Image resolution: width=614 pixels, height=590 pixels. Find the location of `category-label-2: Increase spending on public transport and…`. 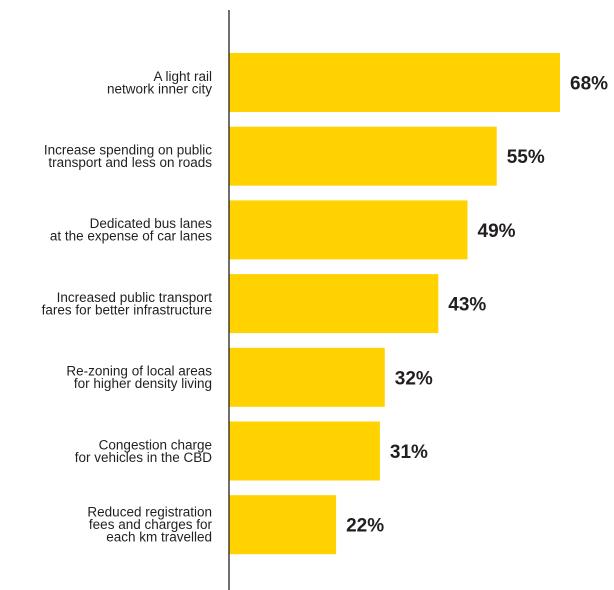

category-label-2: Increase spending on public transport and… is located at coordinates (128, 156).